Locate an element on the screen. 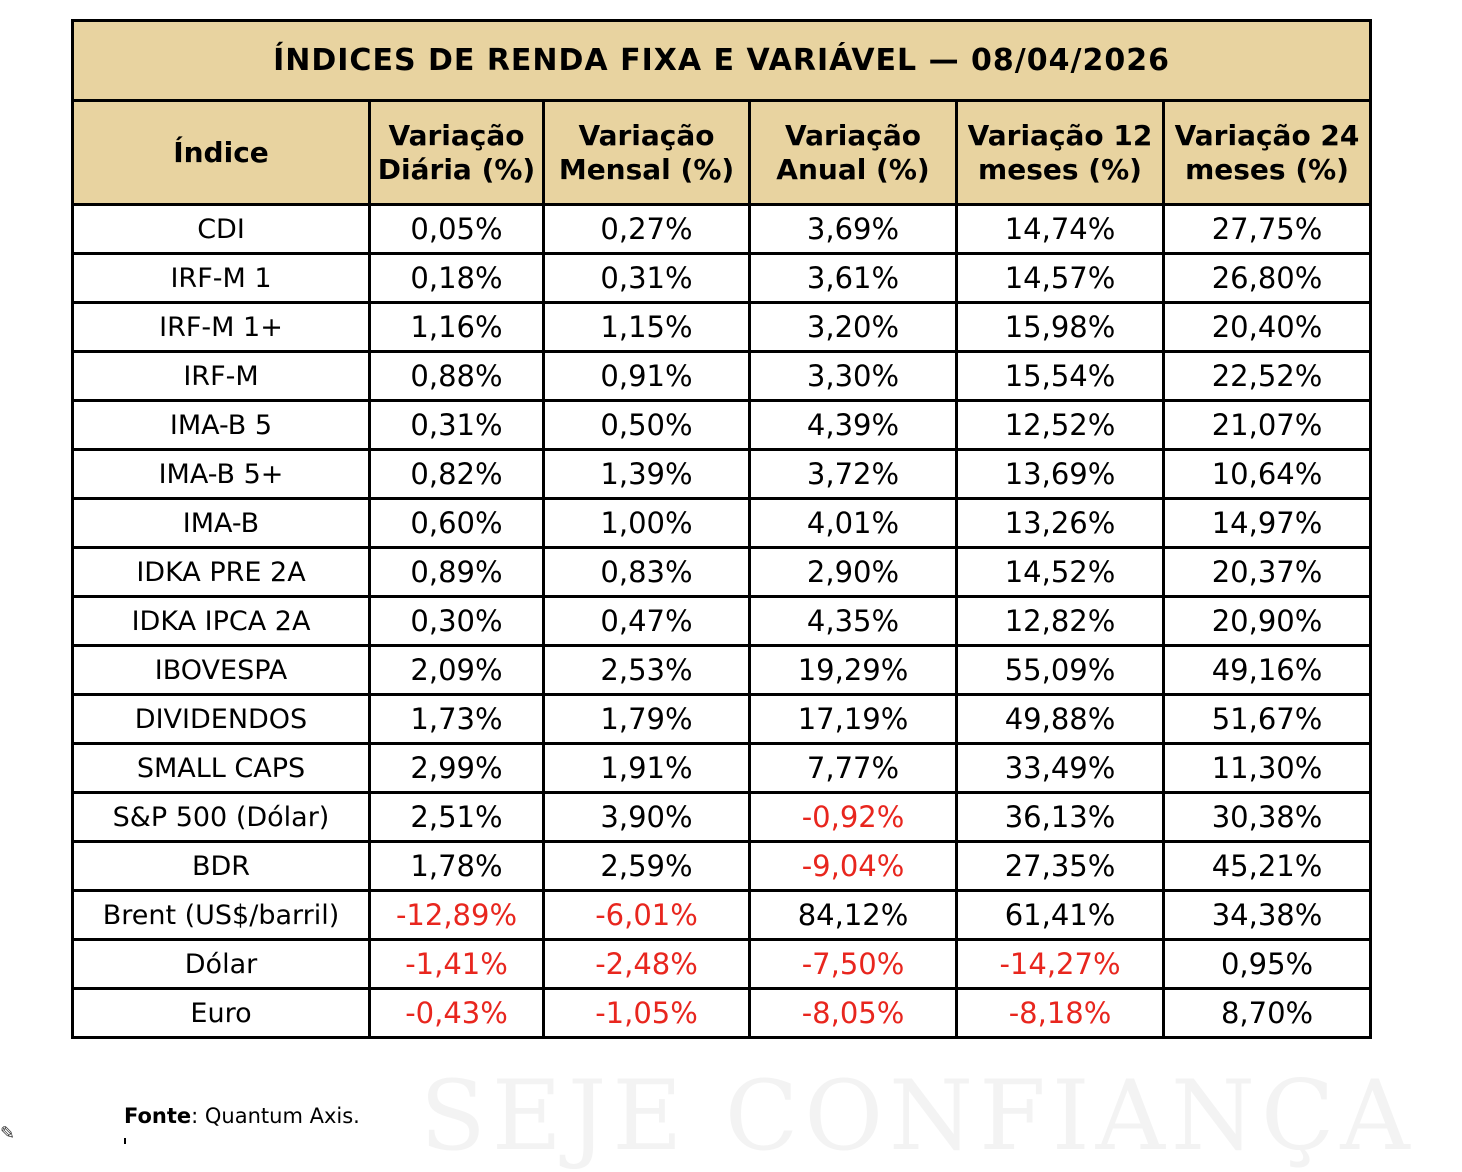 This screenshot has width=1462, height=1172. index-name-cell: IRF-M is located at coordinates (221, 376).